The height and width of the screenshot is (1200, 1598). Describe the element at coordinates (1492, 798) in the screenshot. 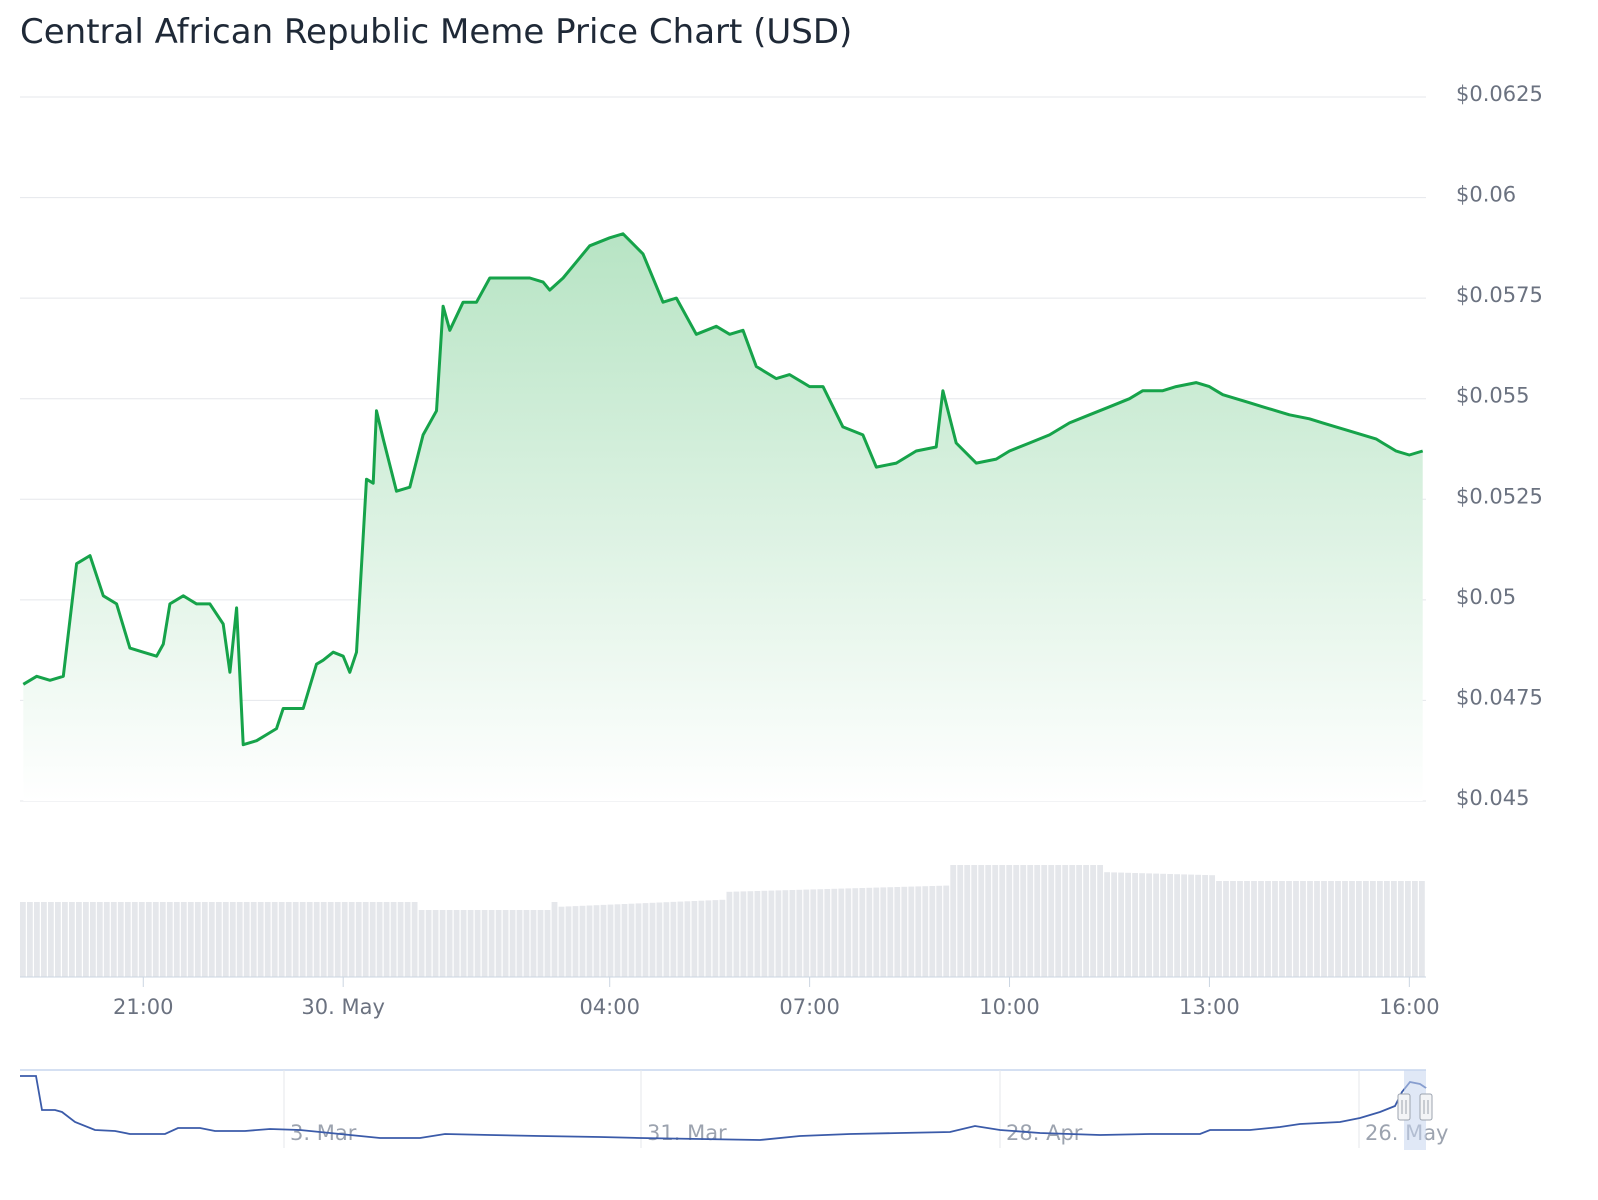

I see `y-tick-label: $0.045` at that location.